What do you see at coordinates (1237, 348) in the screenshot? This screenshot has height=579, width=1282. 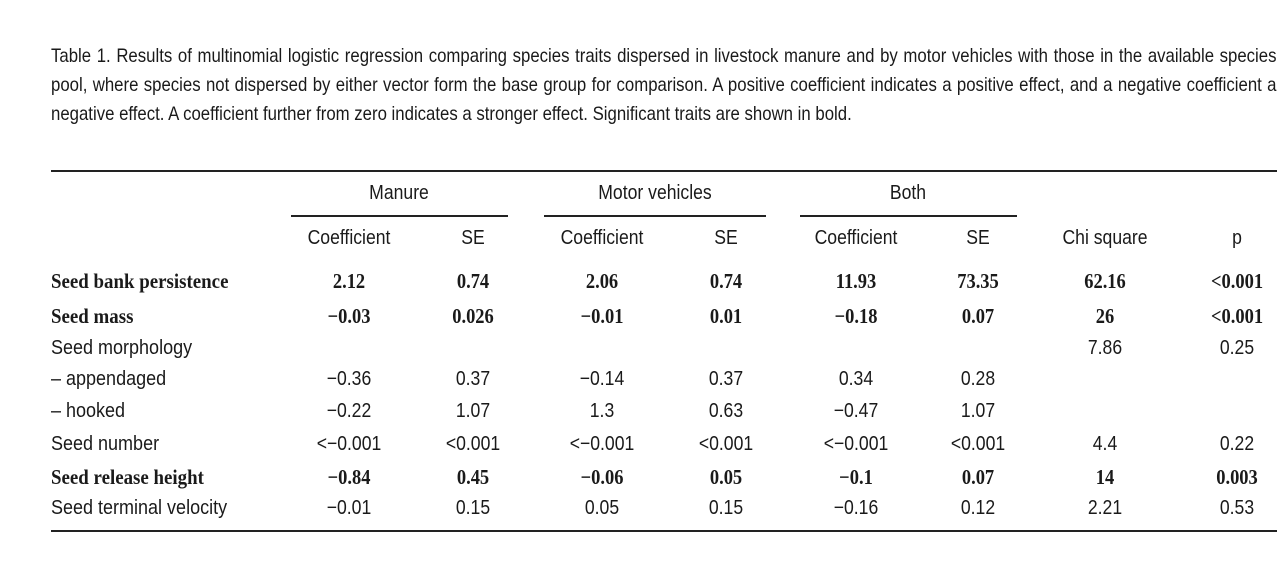 I see `table-cell: 0.25` at bounding box center [1237, 348].